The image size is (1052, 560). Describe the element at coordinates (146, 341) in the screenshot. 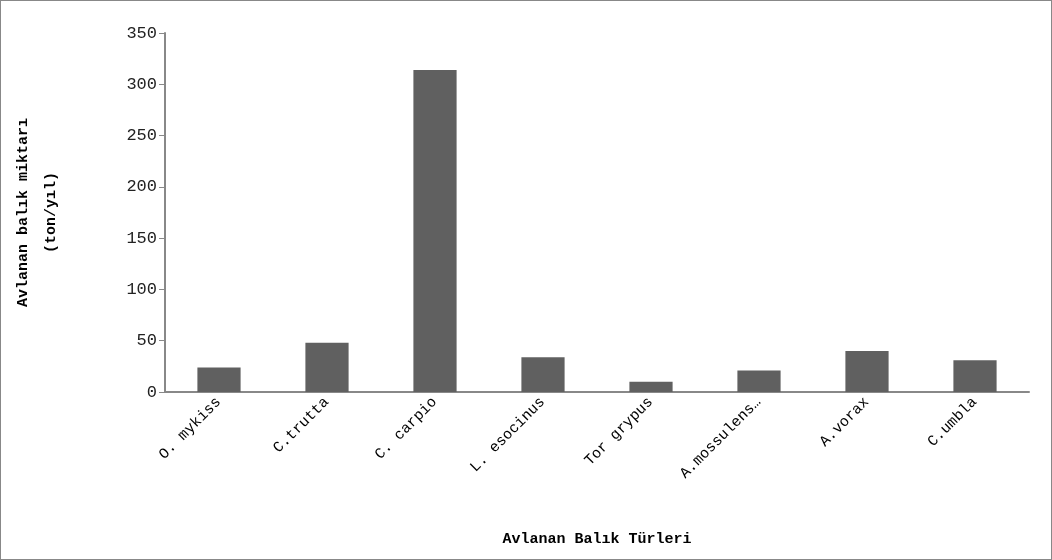

I see `y-tick-label: 50` at that location.